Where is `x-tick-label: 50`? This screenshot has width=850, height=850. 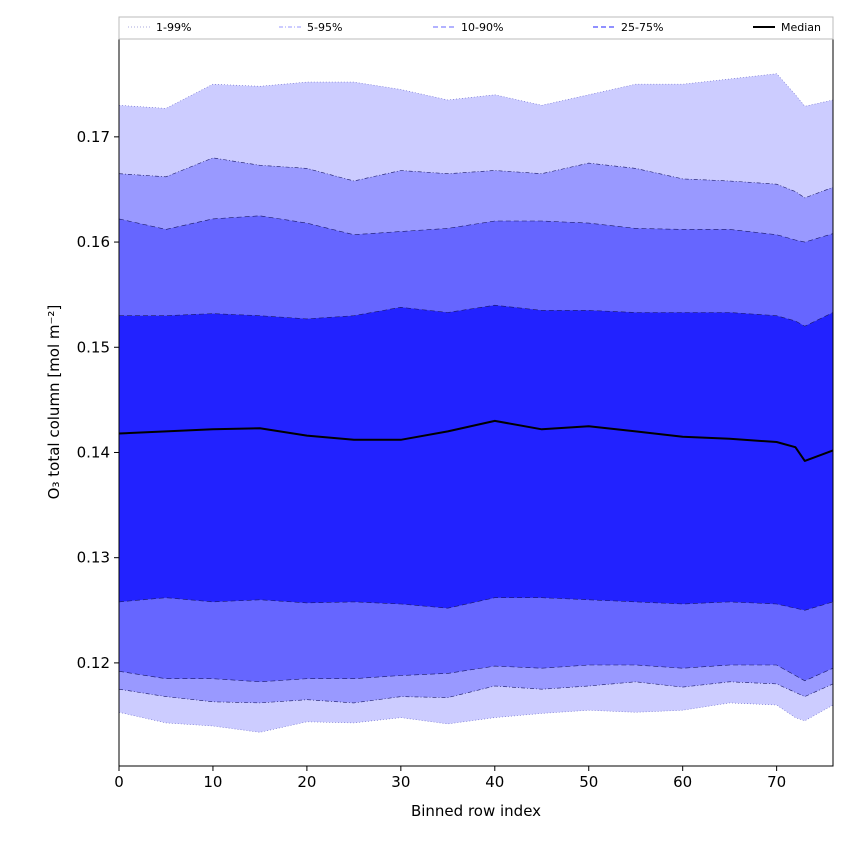 x-tick-label: 50 is located at coordinates (588, 782).